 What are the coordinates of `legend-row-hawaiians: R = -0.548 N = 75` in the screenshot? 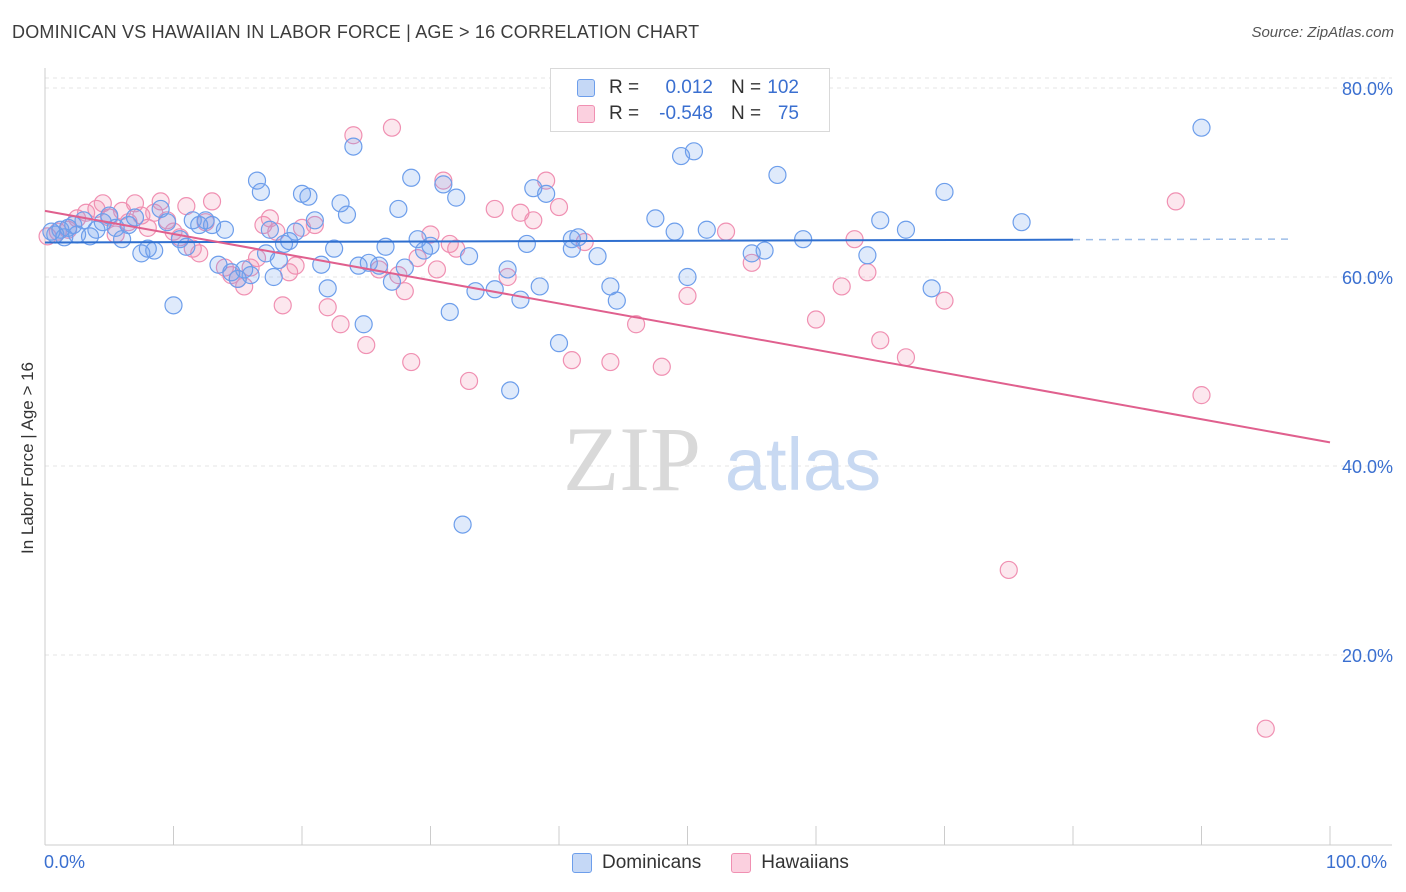 It's located at (688, 114).